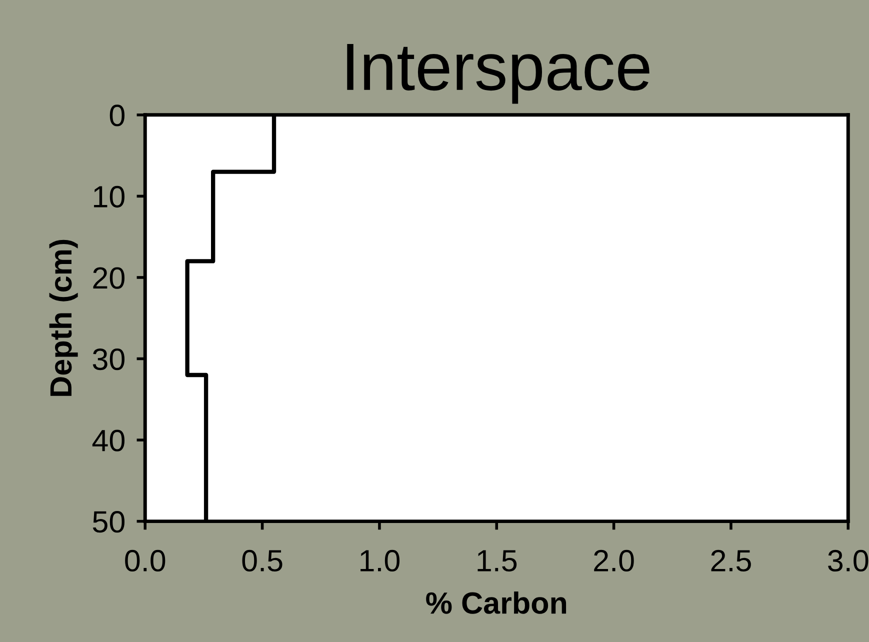 This screenshot has height=642, width=869. Describe the element at coordinates (731, 561) in the screenshot. I see `x-tick-label: 2.5` at that location.